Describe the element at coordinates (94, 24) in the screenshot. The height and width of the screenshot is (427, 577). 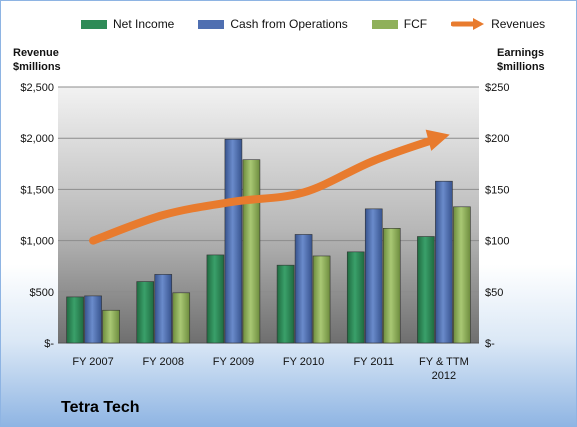
I see `legend-swatch-net-income` at that location.